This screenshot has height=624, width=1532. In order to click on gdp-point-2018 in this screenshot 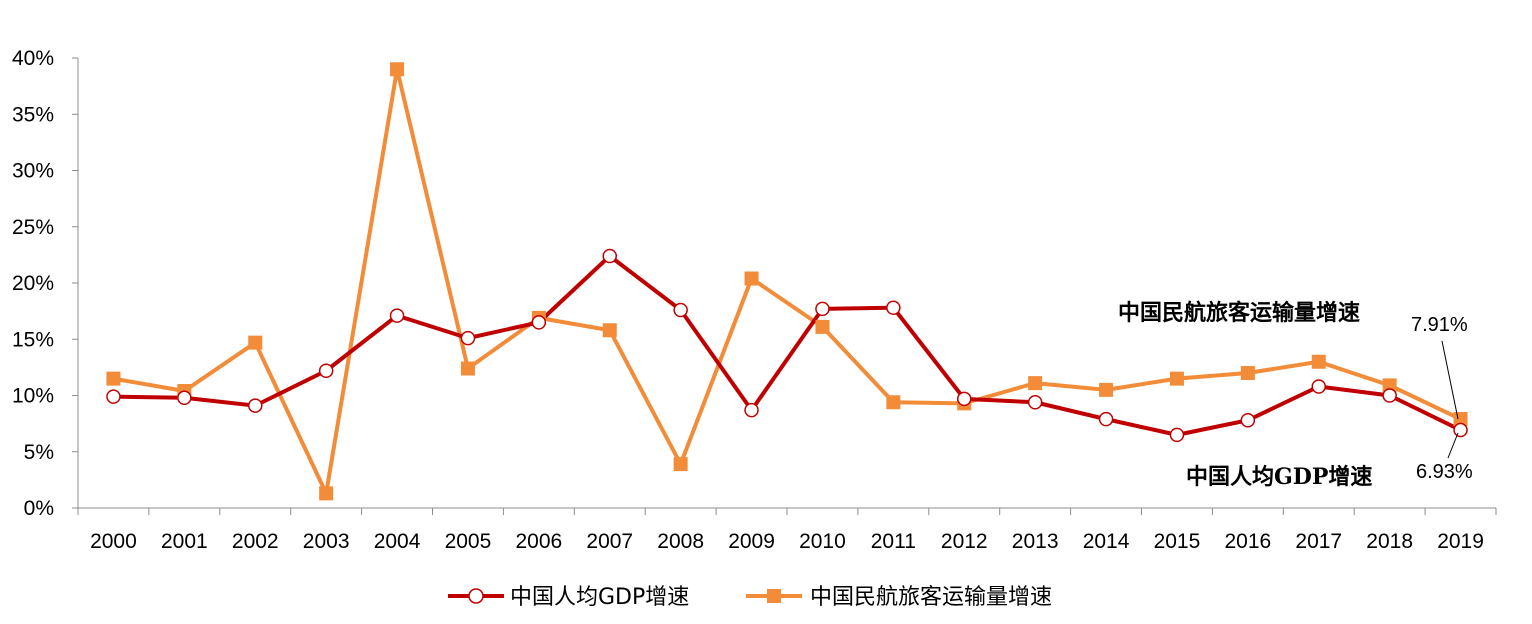, I will do `click(1389, 395)`.